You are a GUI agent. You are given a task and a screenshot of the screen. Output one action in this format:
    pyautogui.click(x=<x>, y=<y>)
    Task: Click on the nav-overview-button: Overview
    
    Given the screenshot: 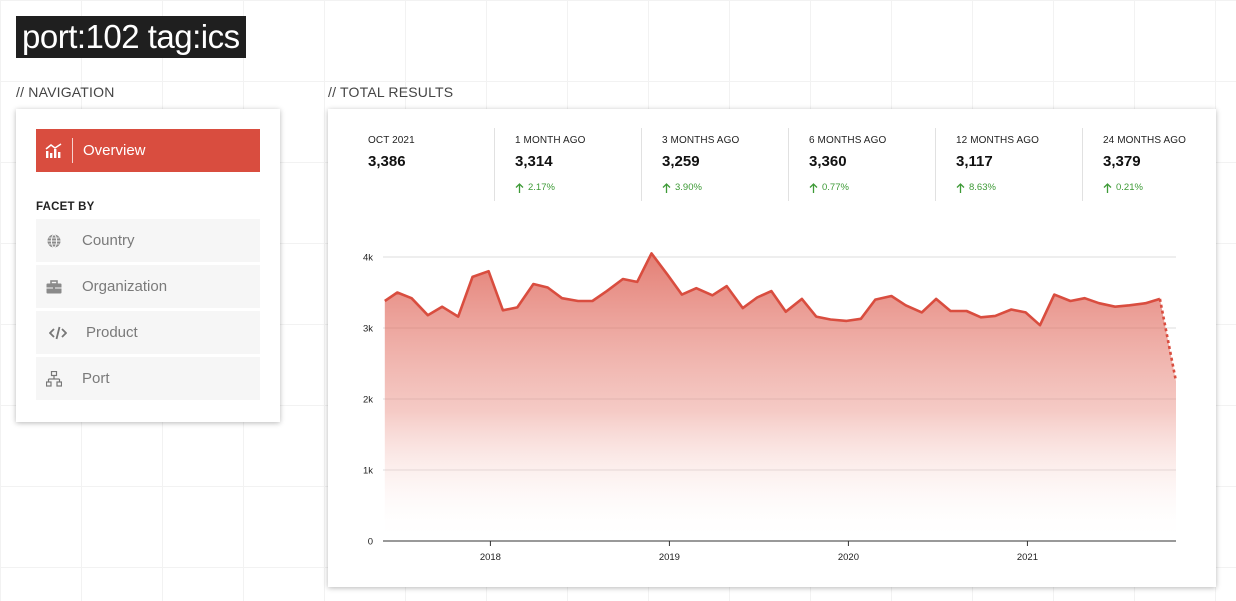 What is the action you would take?
    pyautogui.click(x=148, y=150)
    